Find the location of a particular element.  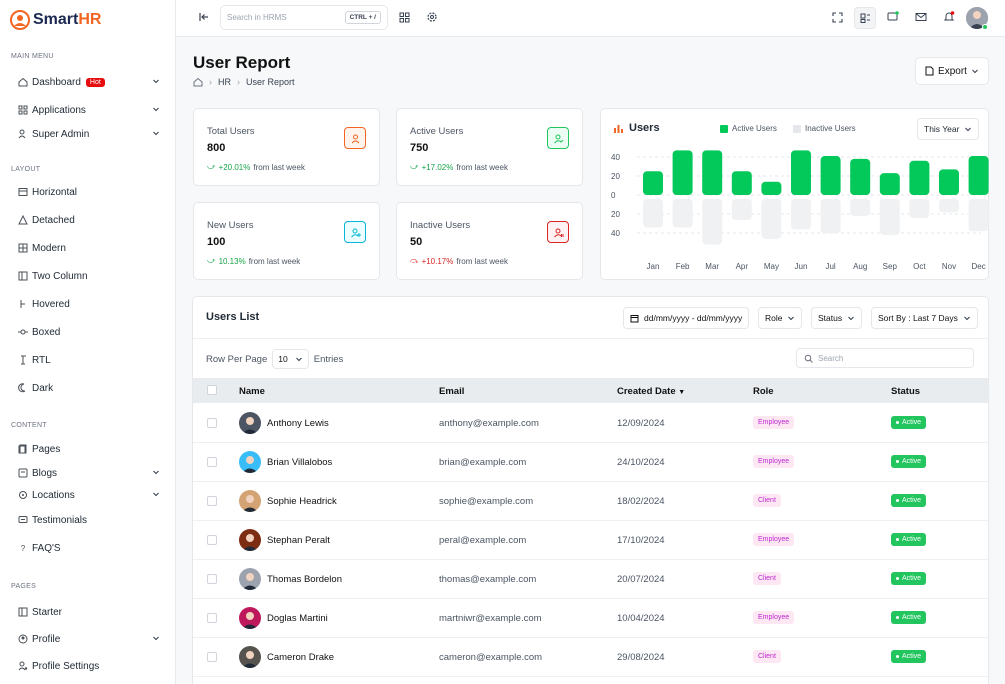

breadcrumb-hr: HR is located at coordinates (224, 82).